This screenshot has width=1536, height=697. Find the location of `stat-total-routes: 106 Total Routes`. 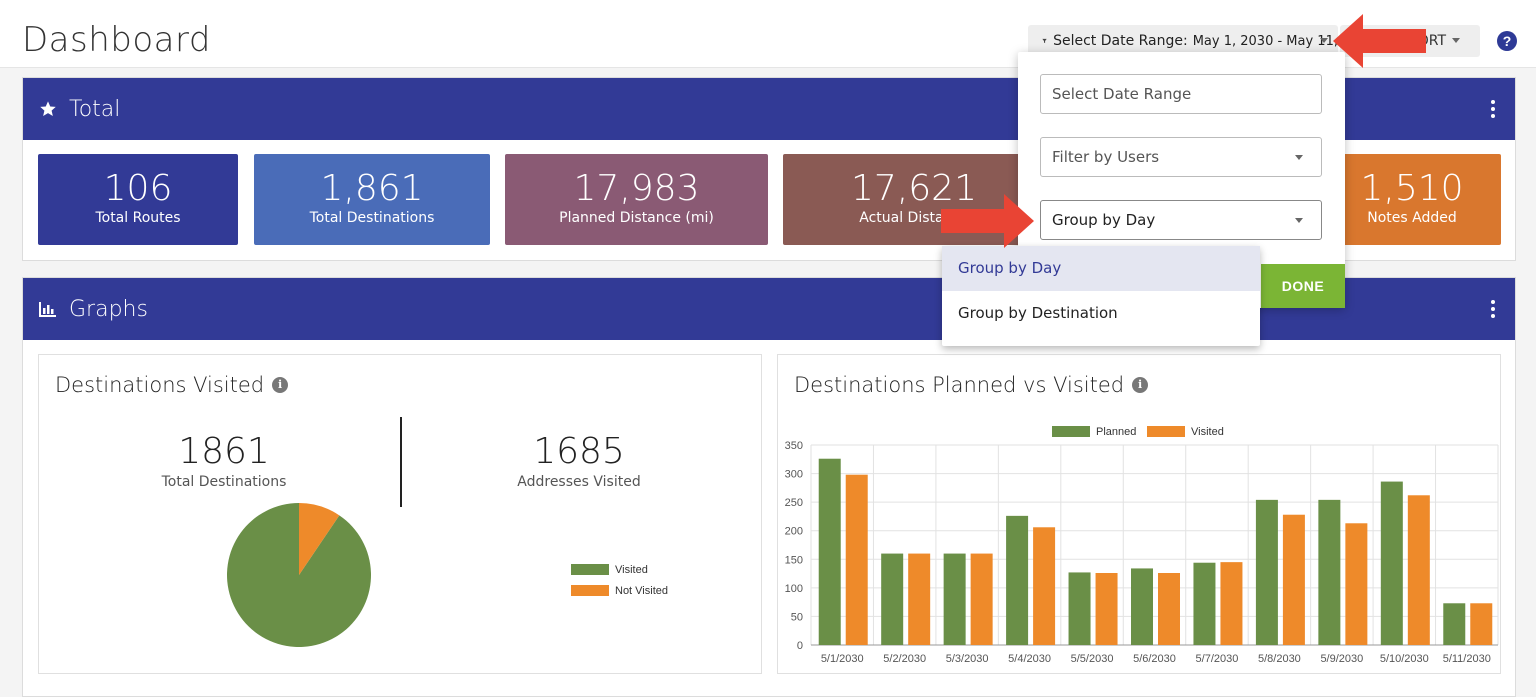

stat-total-routes: 106 Total Routes is located at coordinates (138, 199).